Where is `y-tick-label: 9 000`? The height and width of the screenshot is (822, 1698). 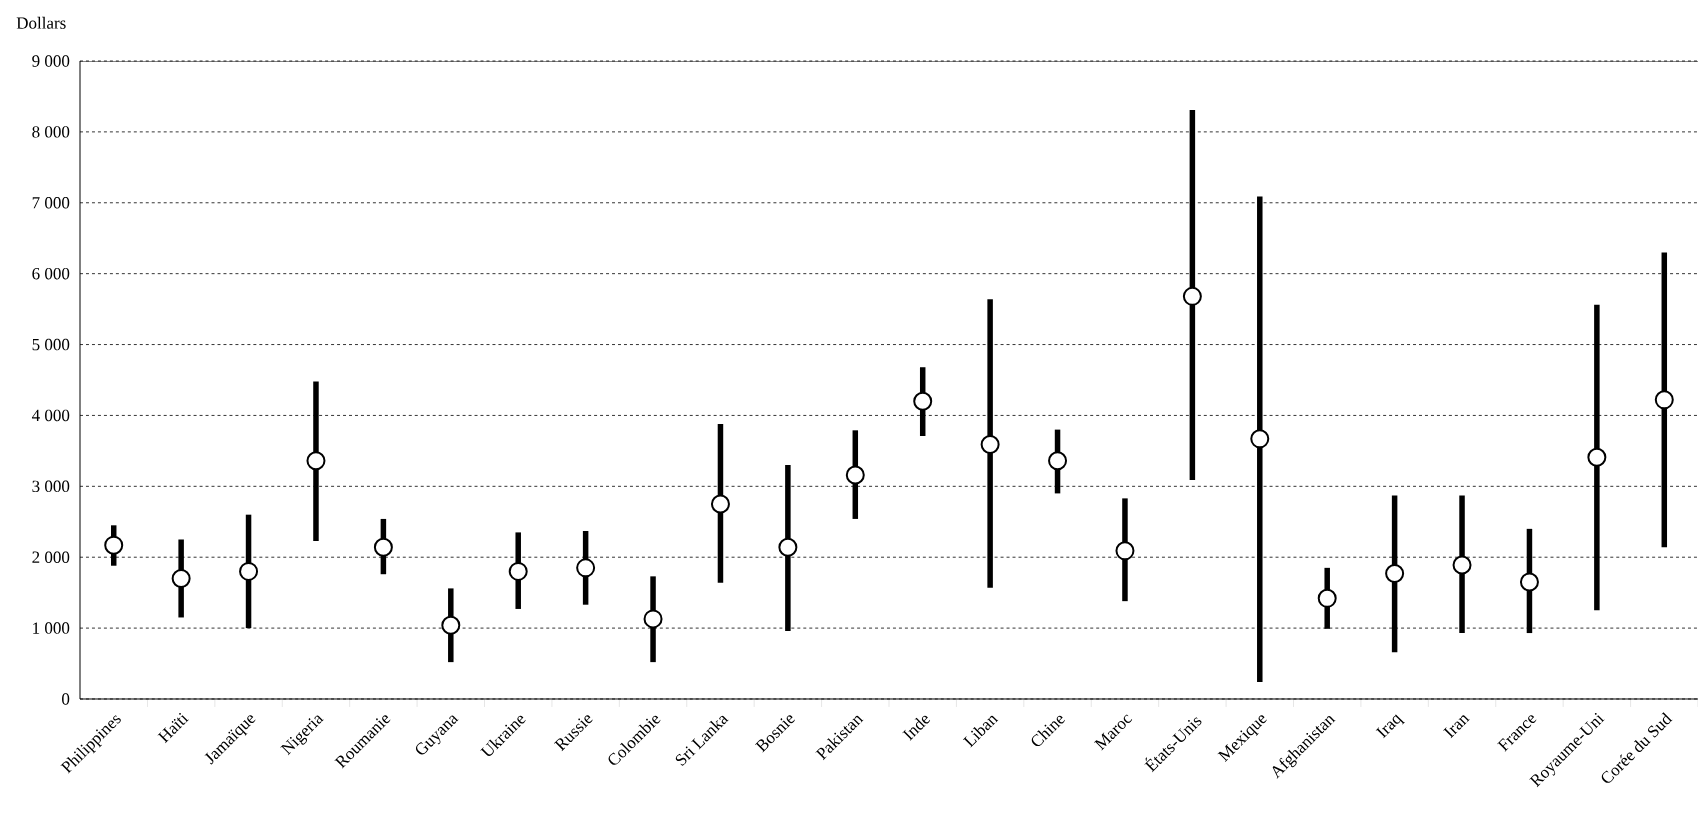
y-tick-label: 9 000 is located at coordinates (51, 61).